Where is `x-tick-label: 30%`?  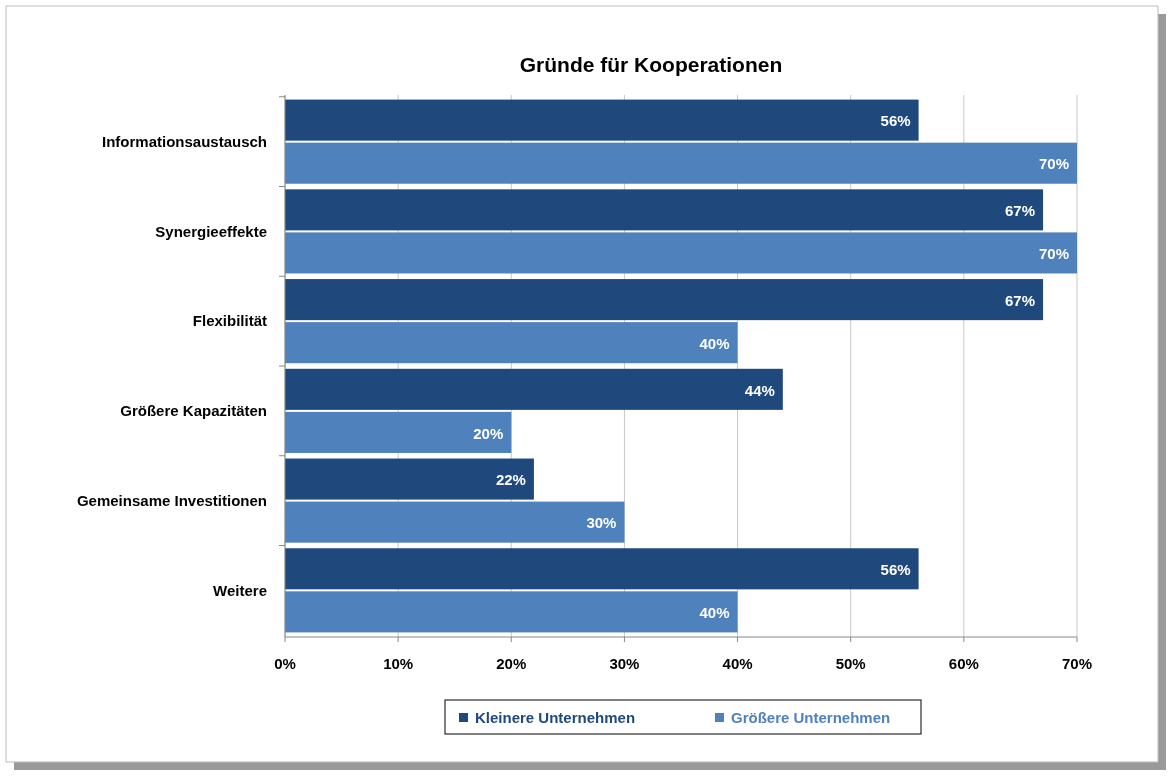
x-tick-label: 30% is located at coordinates (624, 663).